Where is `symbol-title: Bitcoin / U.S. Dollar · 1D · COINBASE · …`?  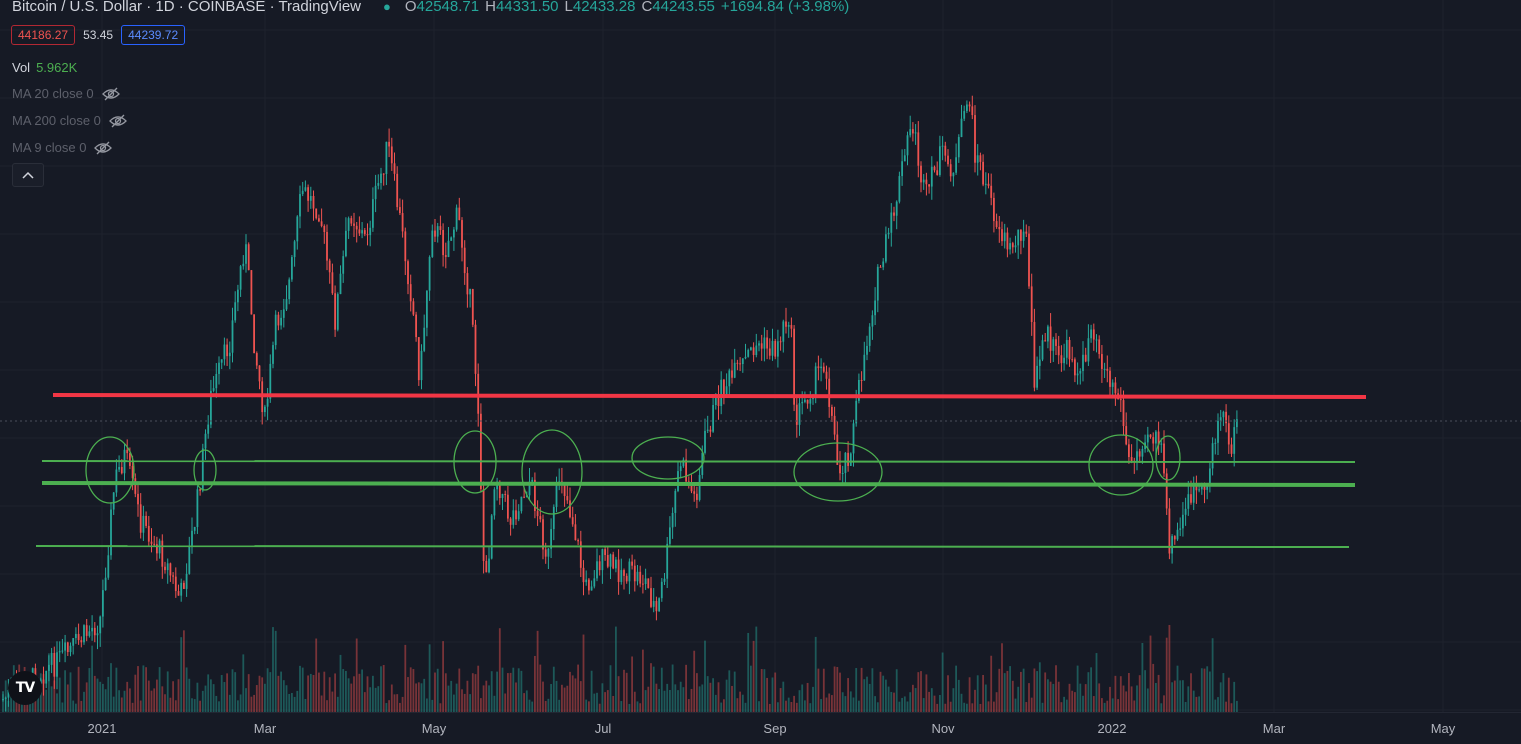 symbol-title: Bitcoin / U.S. Dollar · 1D · COINBASE · … is located at coordinates (186, 7).